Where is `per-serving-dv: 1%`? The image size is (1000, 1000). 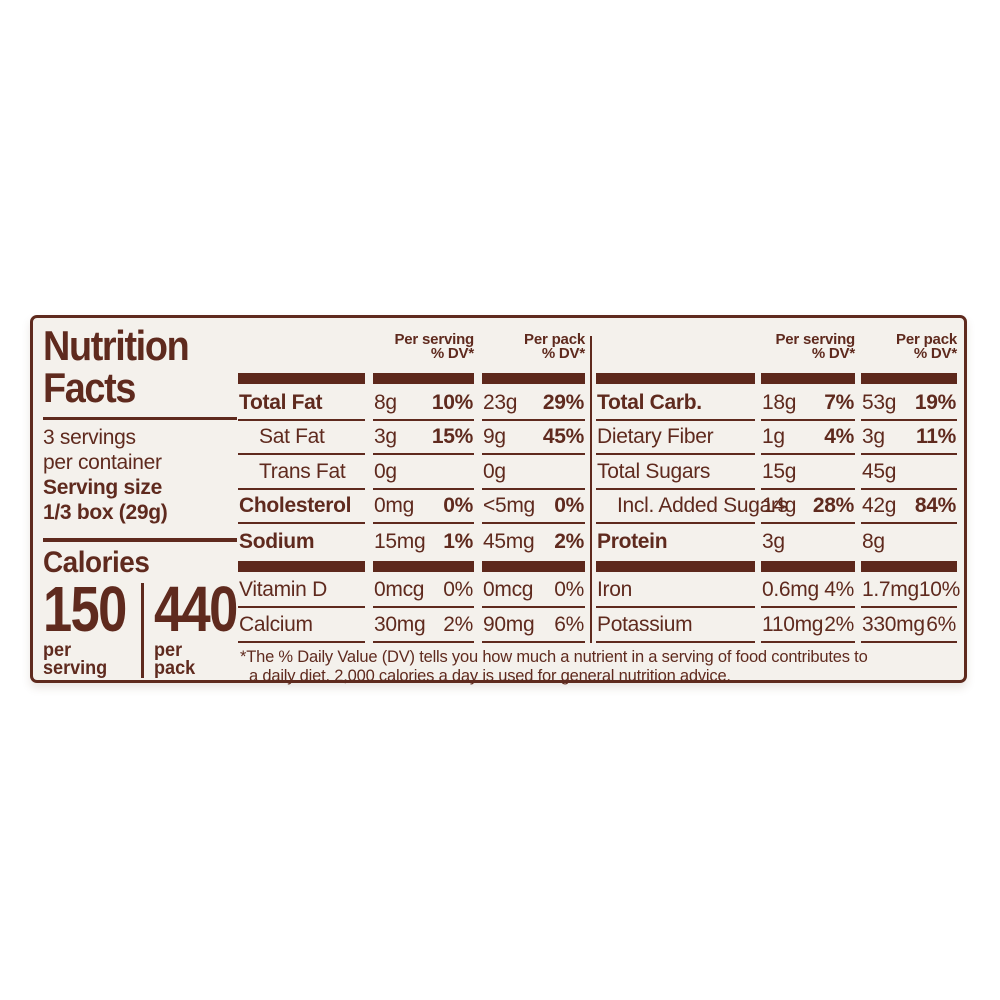 per-serving-dv: 1% is located at coordinates (458, 541).